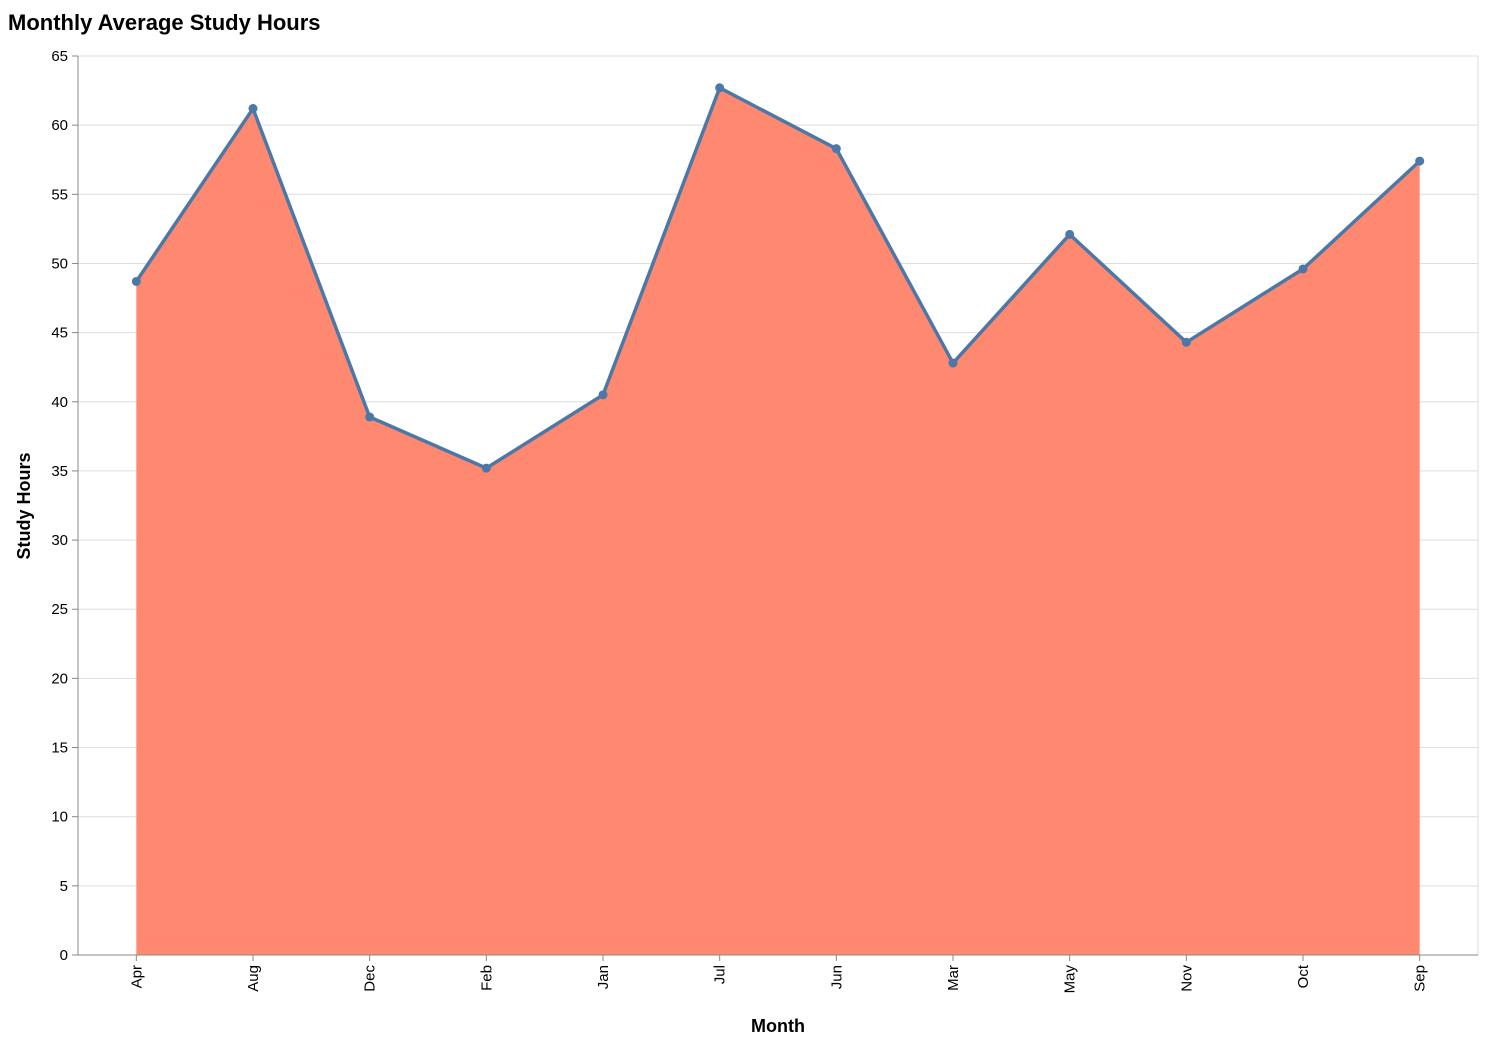 This screenshot has height=1046, width=1488. I want to click on x-tick-label: Dec, so click(370, 978).